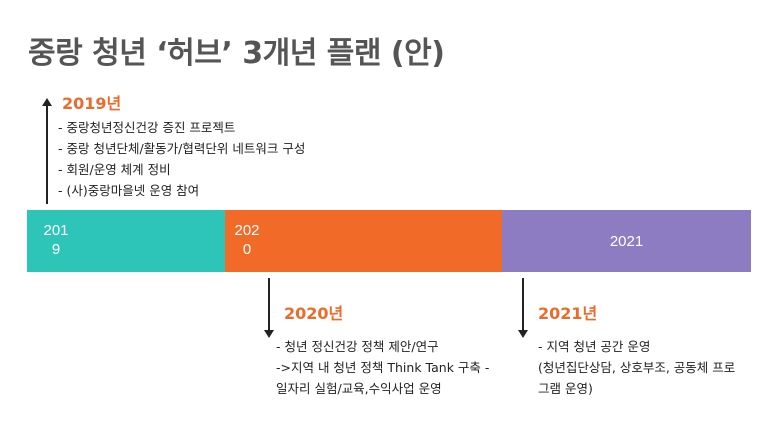 Image resolution: width=773 pixels, height=436 pixels. Describe the element at coordinates (247, 230) in the screenshot. I see `segment-label-2020-line1: 202` at that location.